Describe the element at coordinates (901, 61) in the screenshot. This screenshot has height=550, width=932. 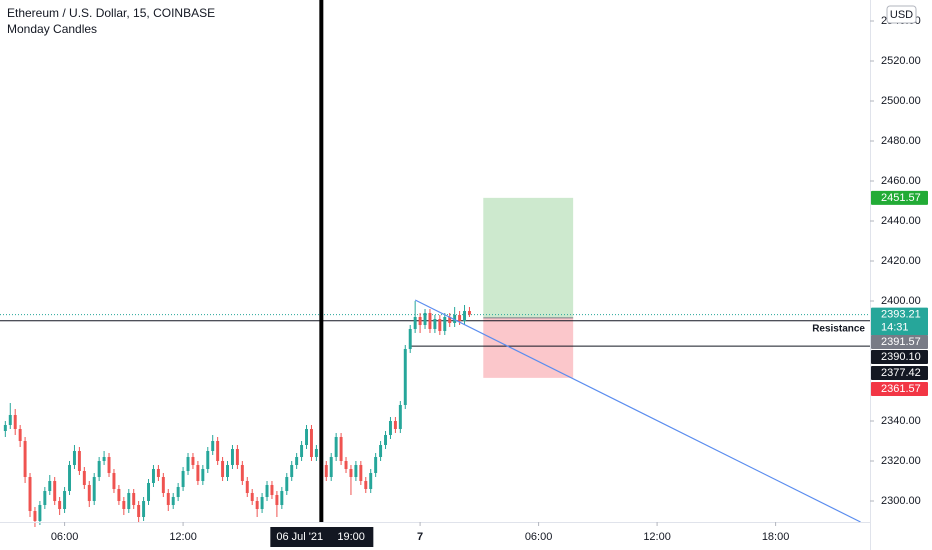
I see `y-tick-label: 2520.00` at that location.